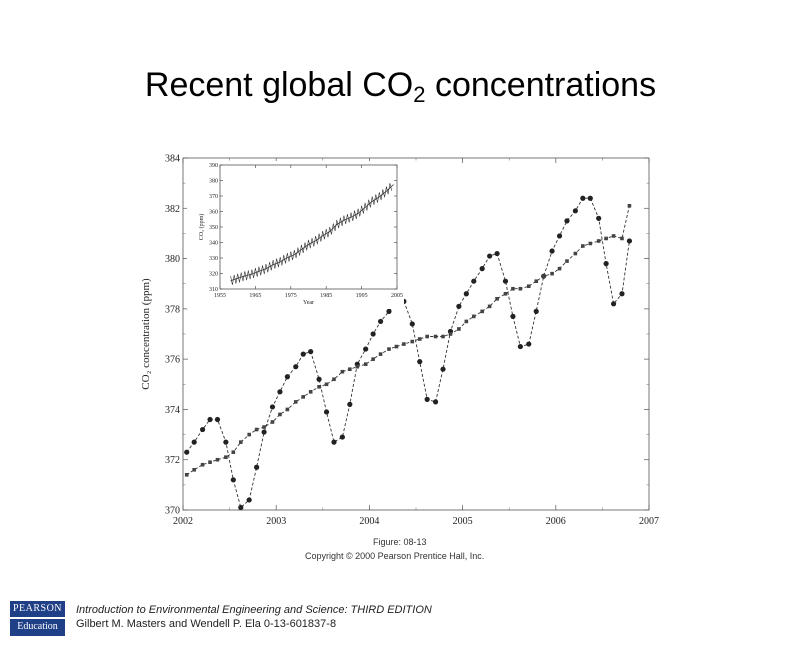 The image size is (801, 648). I want to click on inset-x-tick-label: 1985, so click(326, 296).